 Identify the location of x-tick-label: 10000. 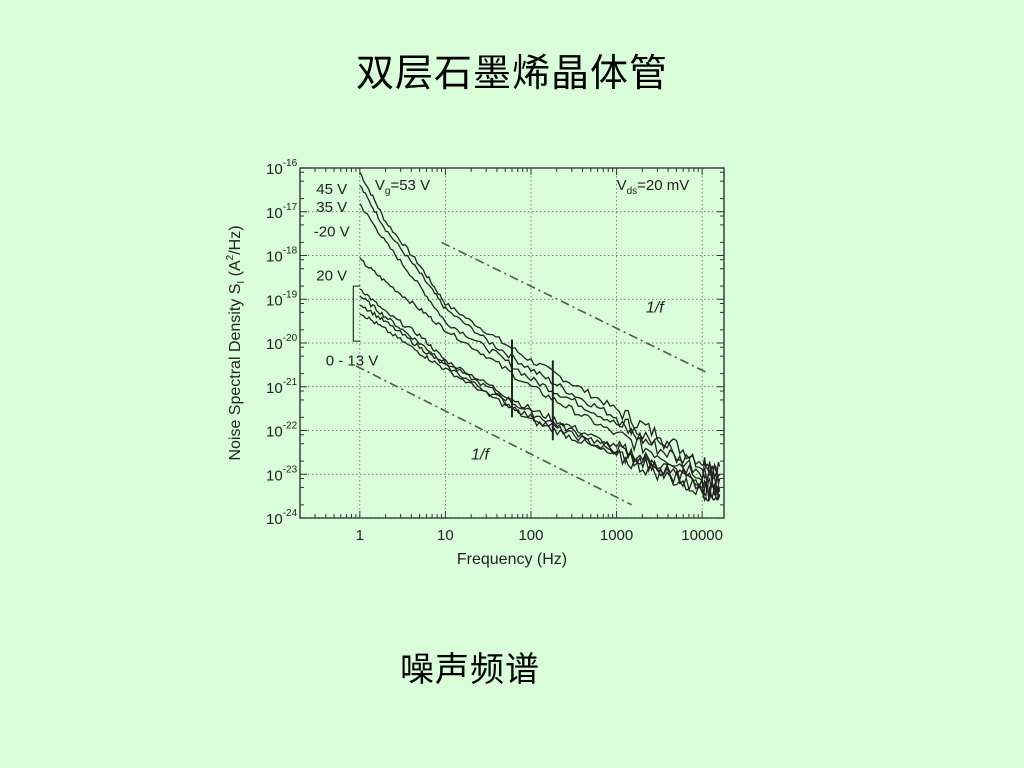
(702, 535).